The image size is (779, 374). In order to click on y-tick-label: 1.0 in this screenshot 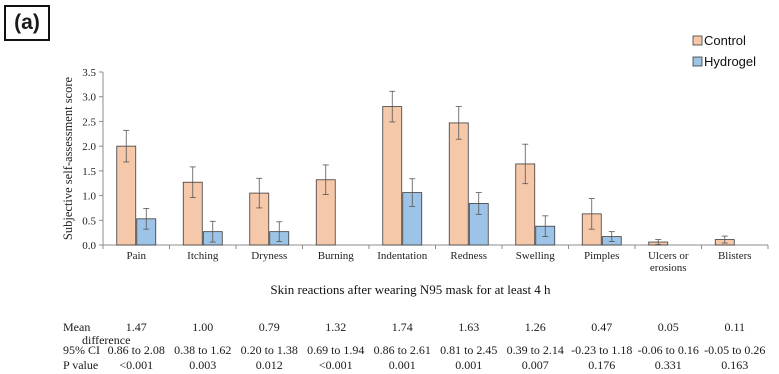, I will do `click(89, 197)`.